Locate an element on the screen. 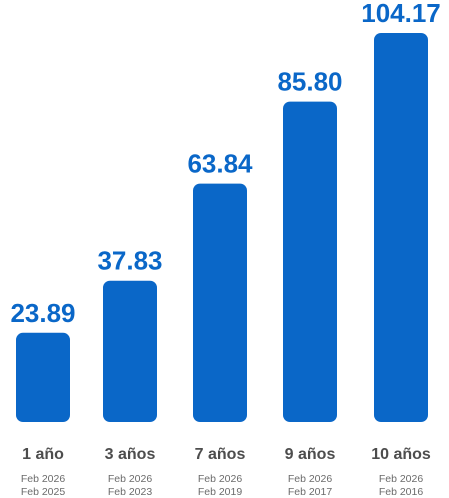 Image resolution: width=449 pixels, height=498 pixels. category-label: 7 años is located at coordinates (220, 454).